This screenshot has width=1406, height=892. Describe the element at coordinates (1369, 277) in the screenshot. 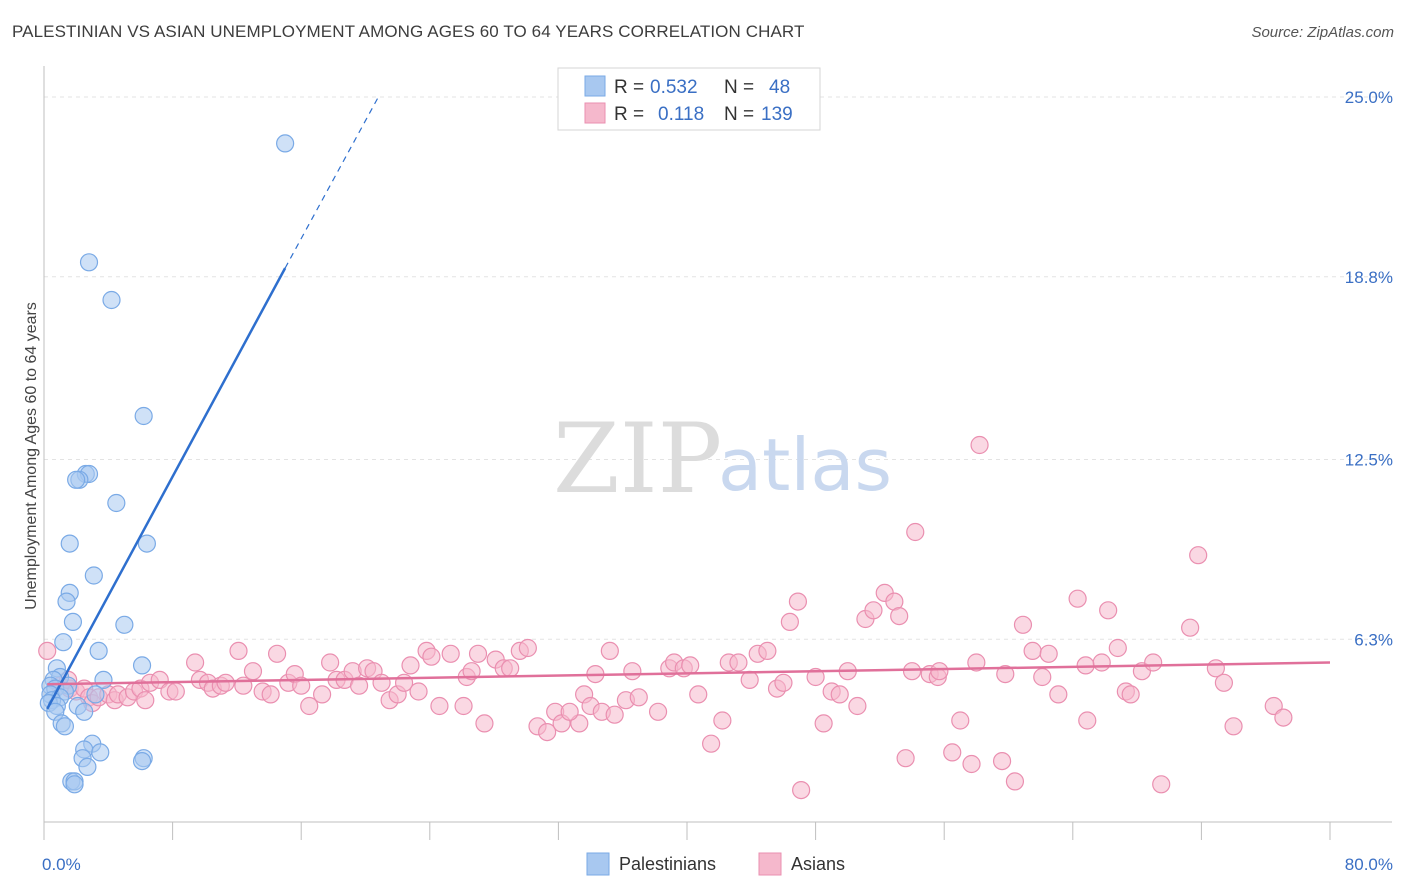

I see `y-tick-label-2: 18.8%` at that location.